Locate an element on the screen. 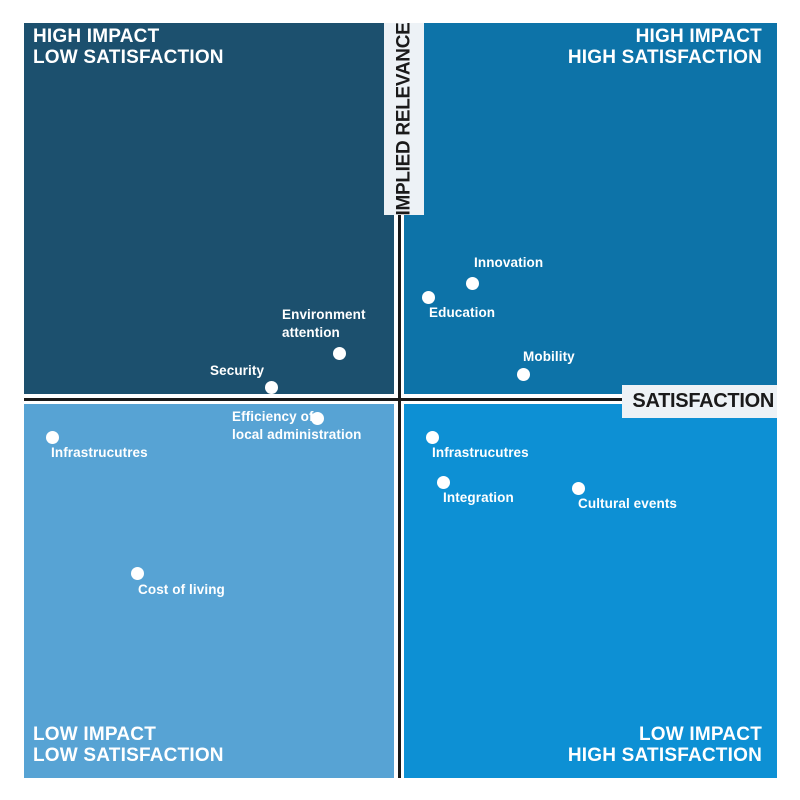  data-point-label: Environment attention is located at coordinates (324, 323).